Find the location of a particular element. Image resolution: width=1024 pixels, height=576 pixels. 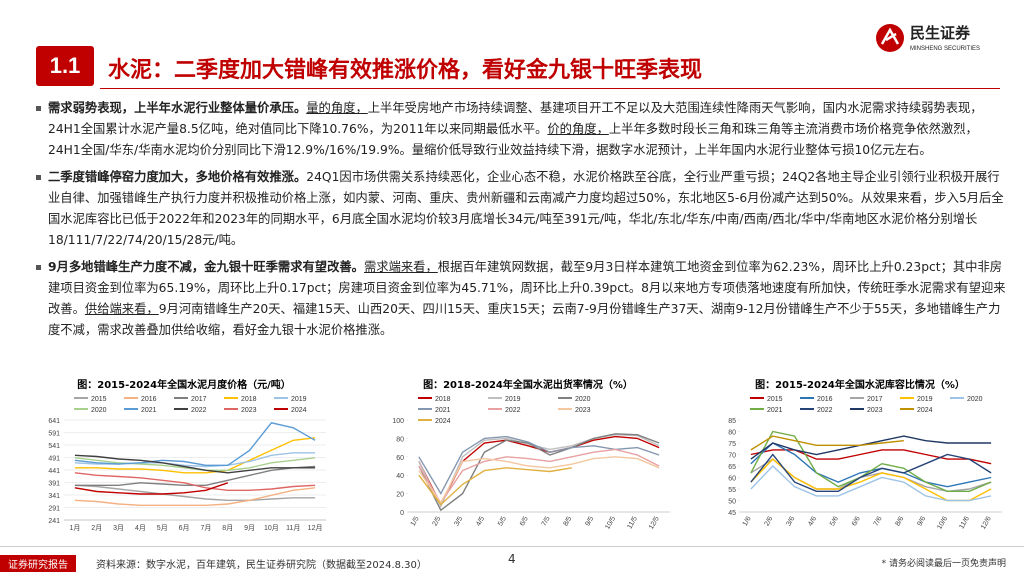

x-tick-label: 1/6 is located at coordinates (747, 521).